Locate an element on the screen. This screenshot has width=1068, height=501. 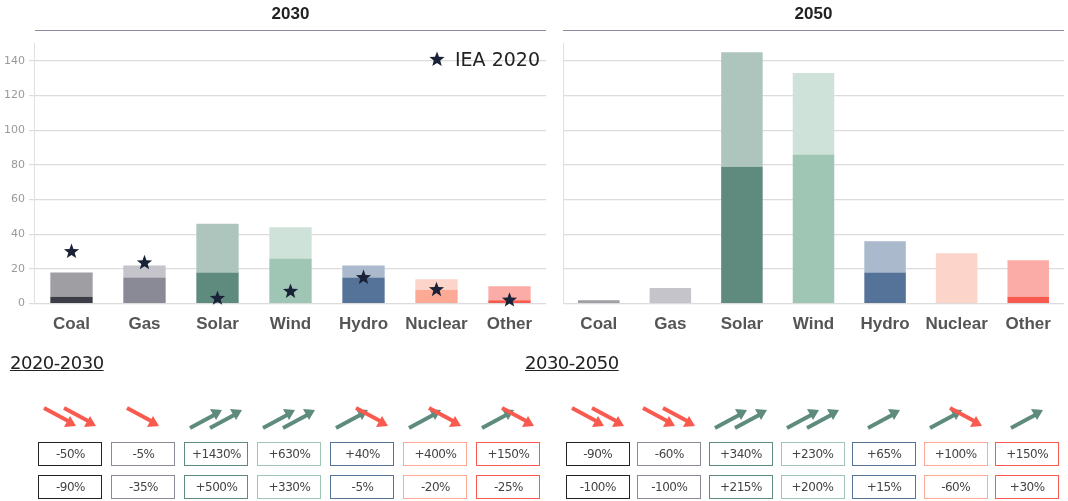
chart-title: 2050 is located at coordinates (813, 17).